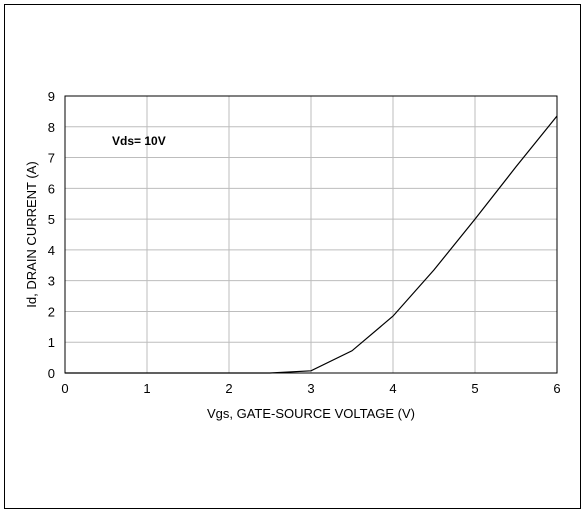  I want to click on y-tick-label: 4, so click(51, 250).